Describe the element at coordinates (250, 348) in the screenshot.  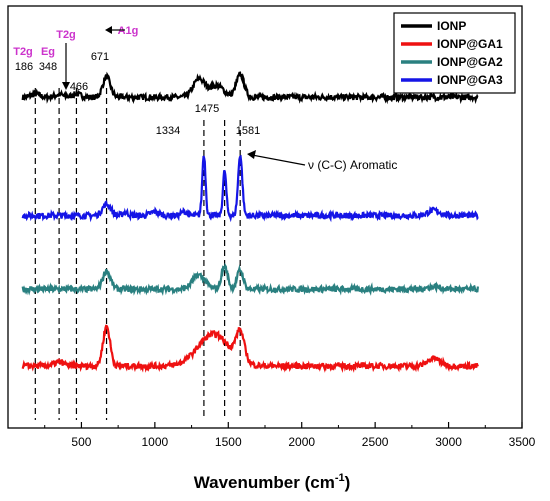
I see `series-line-ionp-ga1` at that location.